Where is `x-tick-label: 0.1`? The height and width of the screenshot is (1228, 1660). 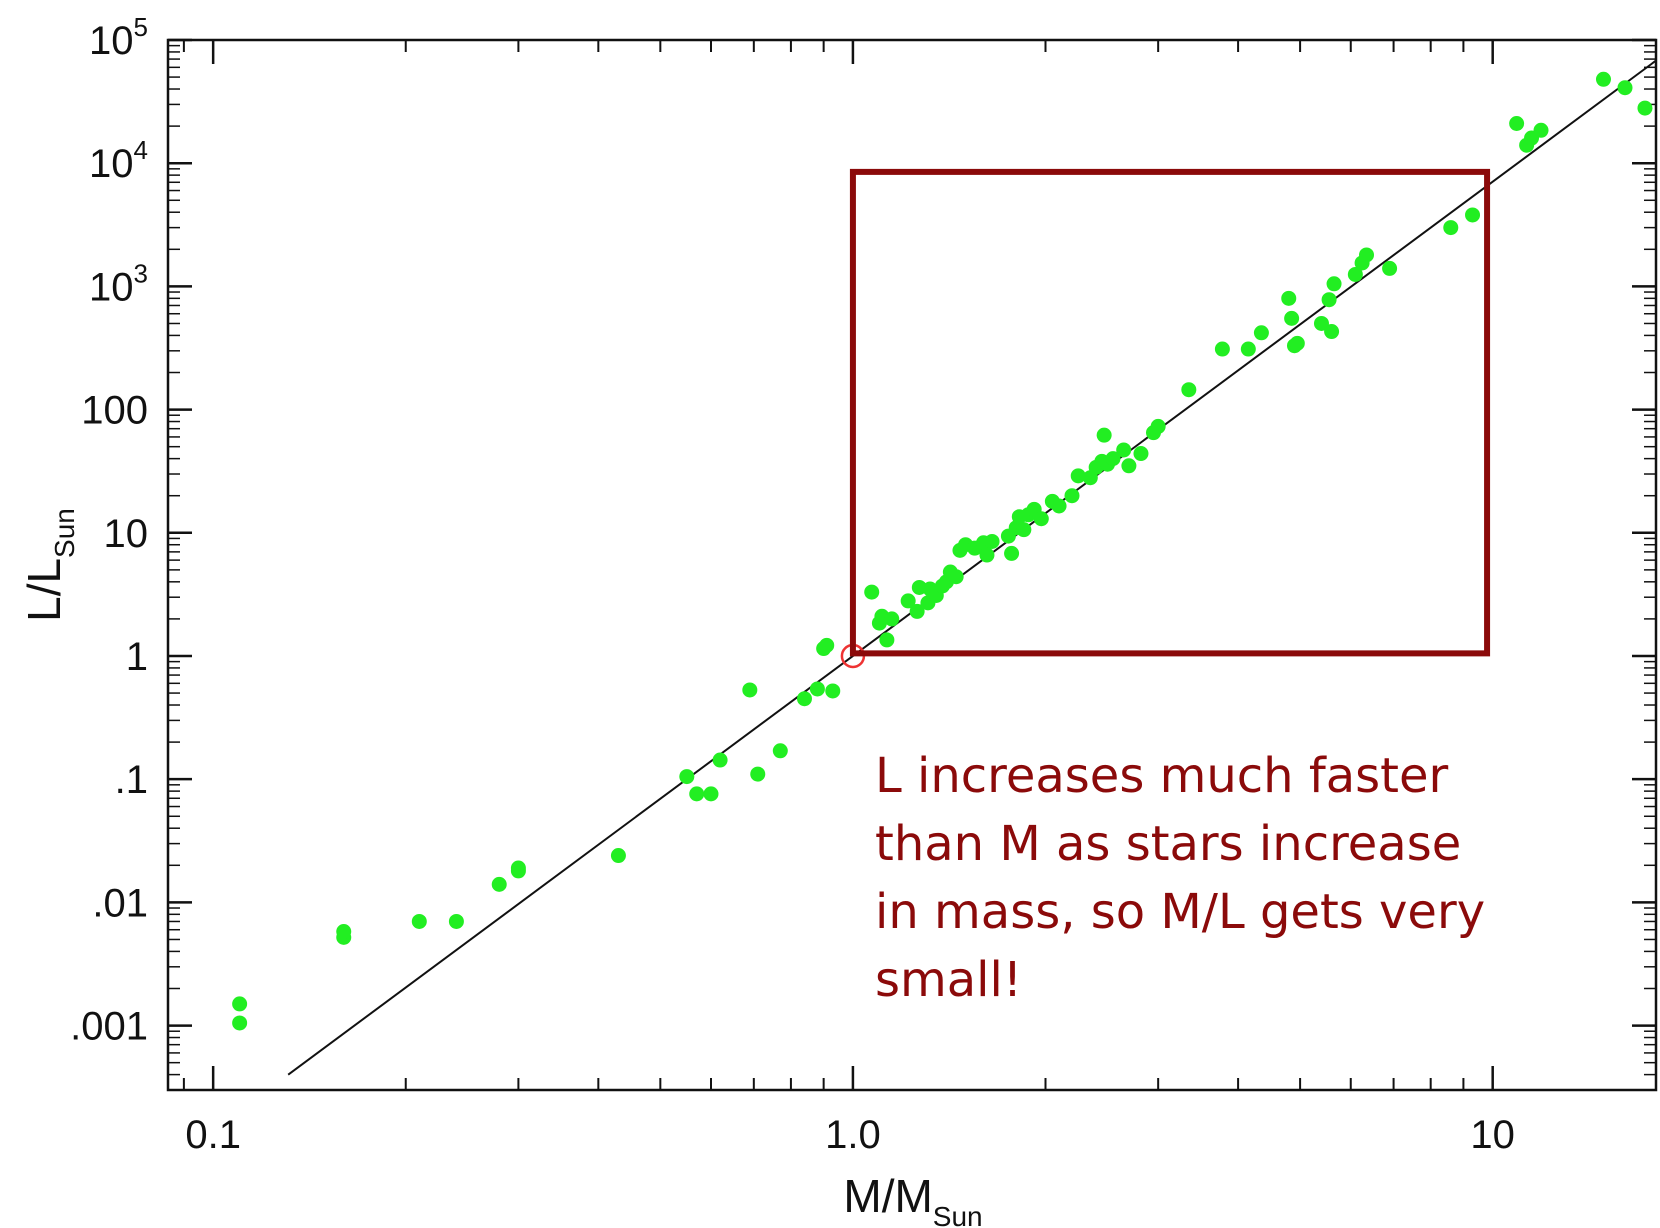
x-tick-label: 0.1 is located at coordinates (213, 1135).